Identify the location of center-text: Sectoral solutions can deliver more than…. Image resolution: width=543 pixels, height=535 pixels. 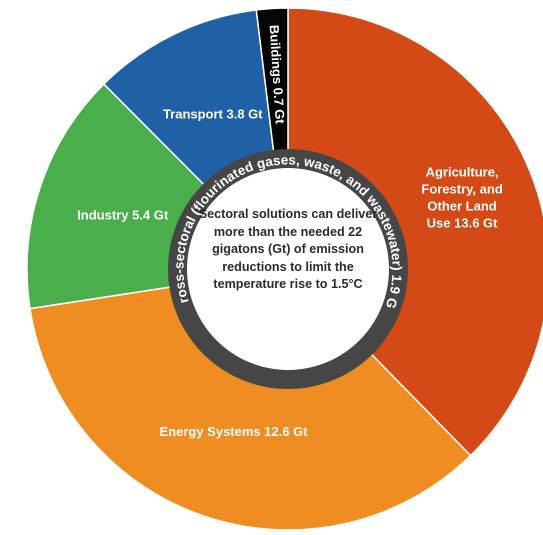
(288, 249).